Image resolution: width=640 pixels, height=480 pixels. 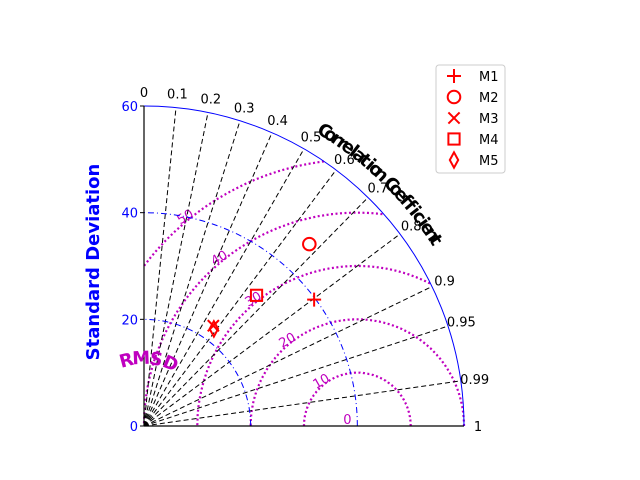 What do you see at coordinates (489, 98) in the screenshot?
I see `legend-entry-label: M2` at bounding box center [489, 98].